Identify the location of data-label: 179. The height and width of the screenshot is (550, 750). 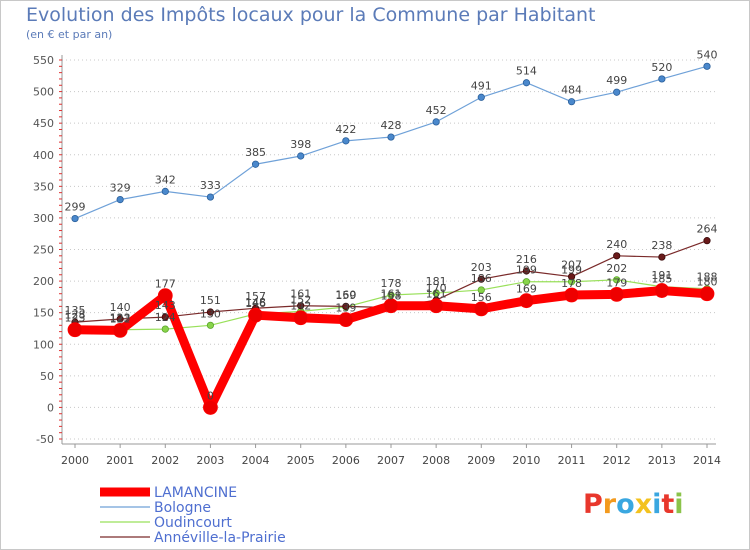
(616, 282).